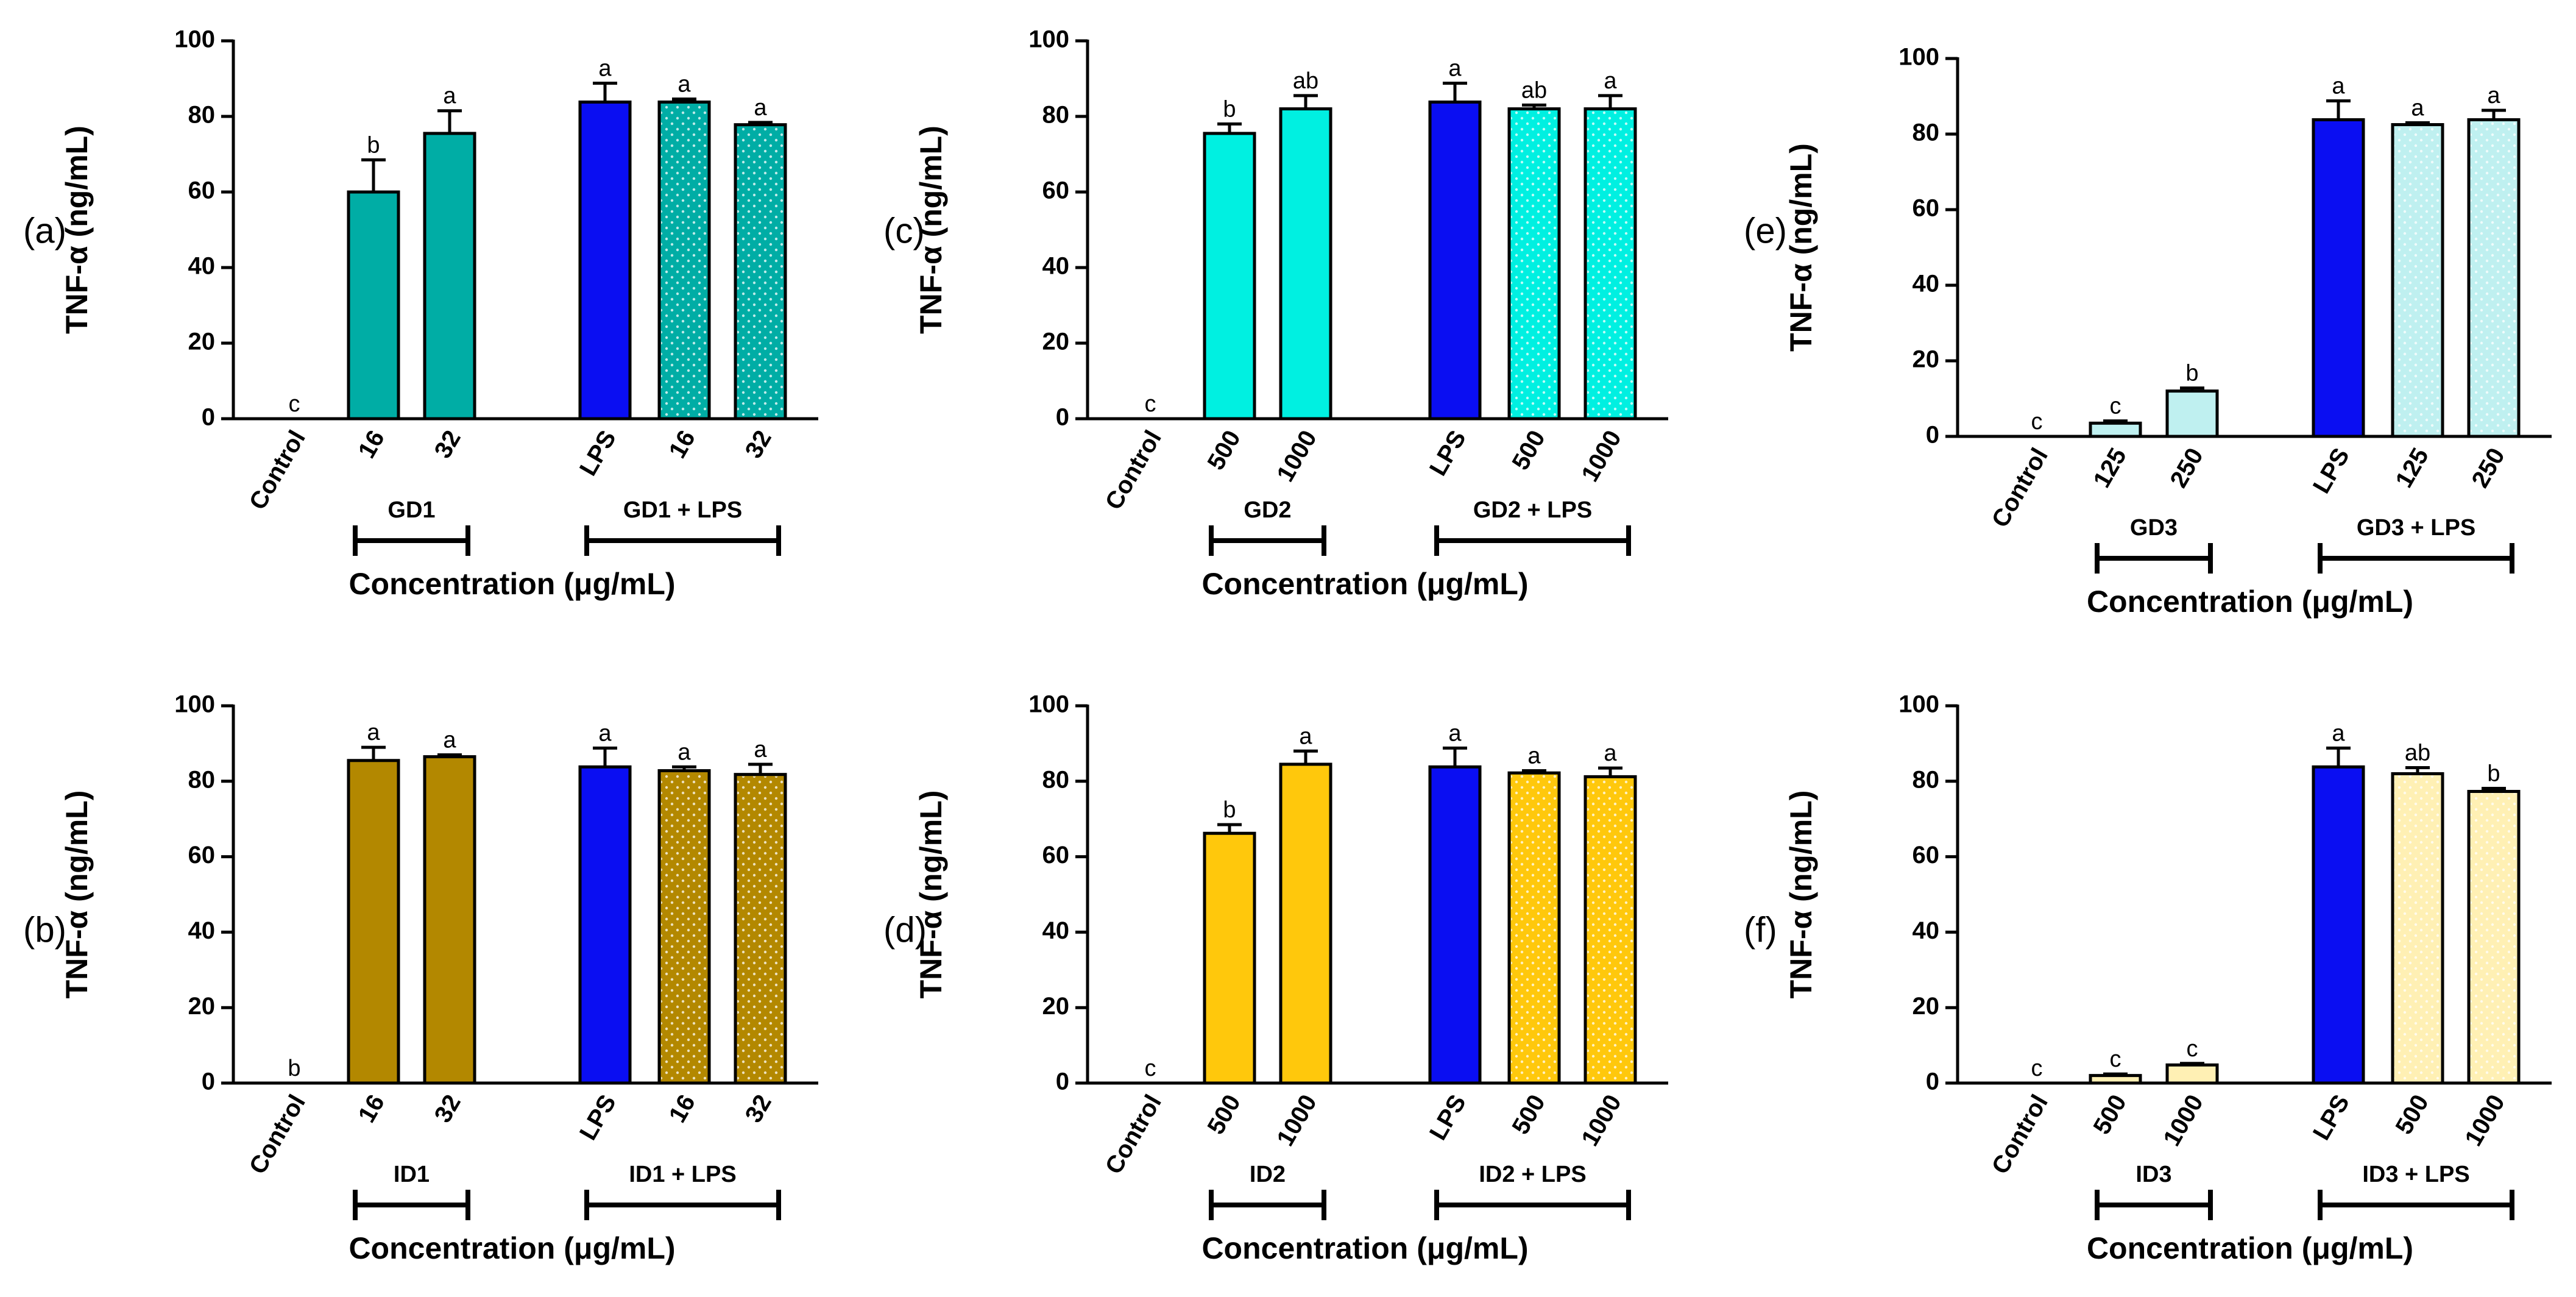 This screenshot has width=2576, height=1297. I want to click on group-label: GD3, so click(2154, 528).